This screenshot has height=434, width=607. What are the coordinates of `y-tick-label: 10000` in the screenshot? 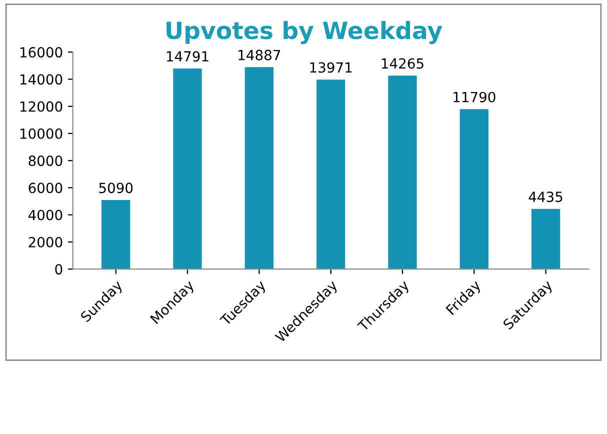 It's located at (41, 133).